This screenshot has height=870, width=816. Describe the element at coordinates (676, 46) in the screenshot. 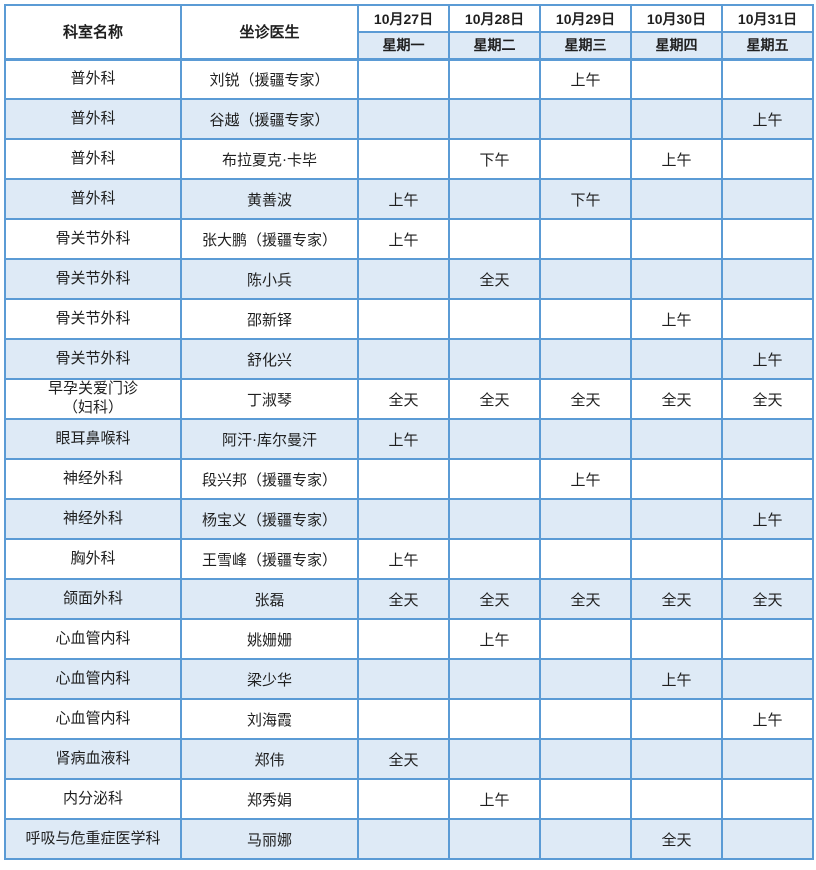

I see `header-weekday: 星期四` at that location.